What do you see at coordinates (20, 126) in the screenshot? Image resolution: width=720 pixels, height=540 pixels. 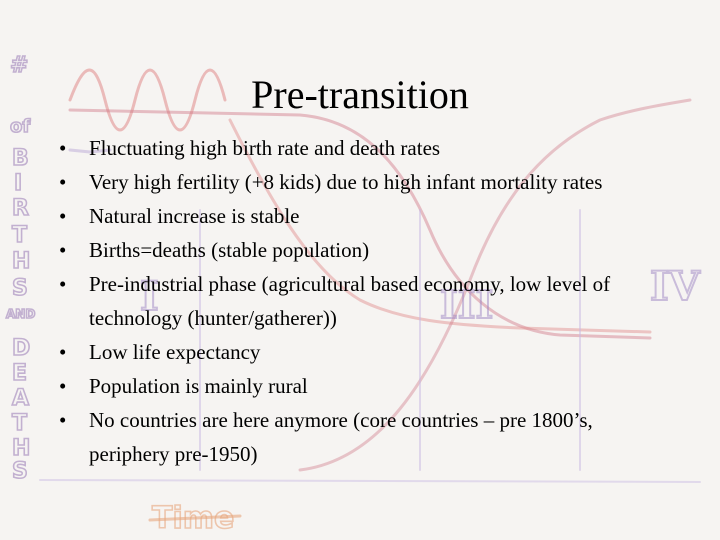 I see `axis-label-of: of` at bounding box center [20, 126].